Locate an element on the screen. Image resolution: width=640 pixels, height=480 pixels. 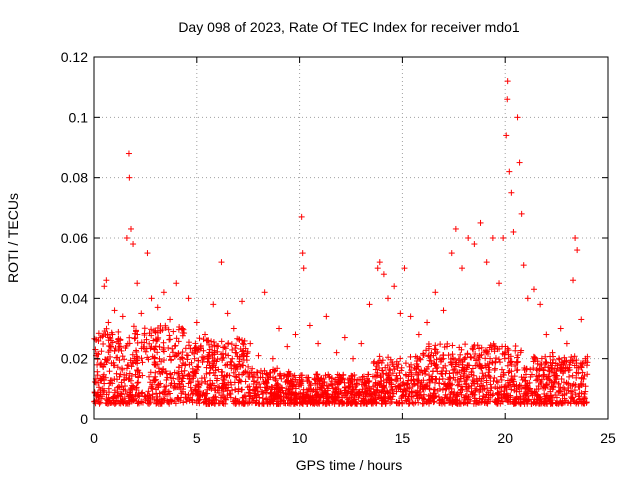
y-tick-label: 0.06 is located at coordinates (74, 238).